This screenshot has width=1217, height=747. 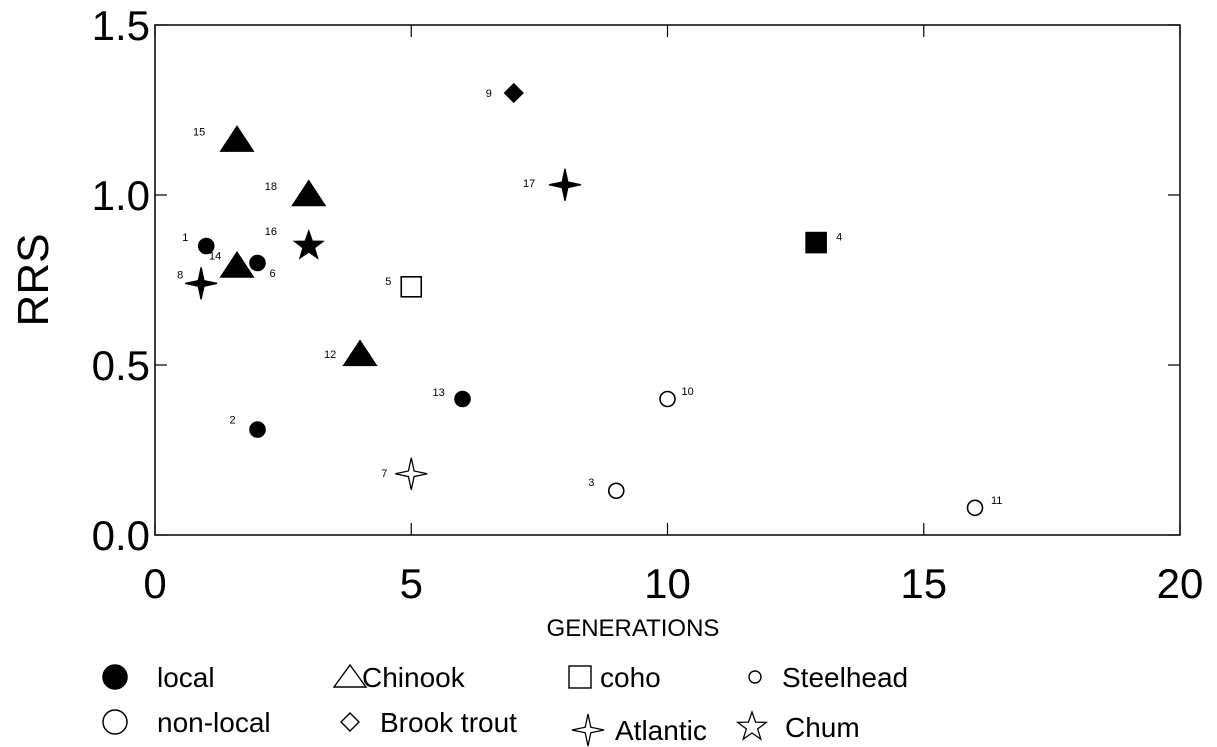 I want to click on x-tick-label: 15, so click(x=923, y=583).